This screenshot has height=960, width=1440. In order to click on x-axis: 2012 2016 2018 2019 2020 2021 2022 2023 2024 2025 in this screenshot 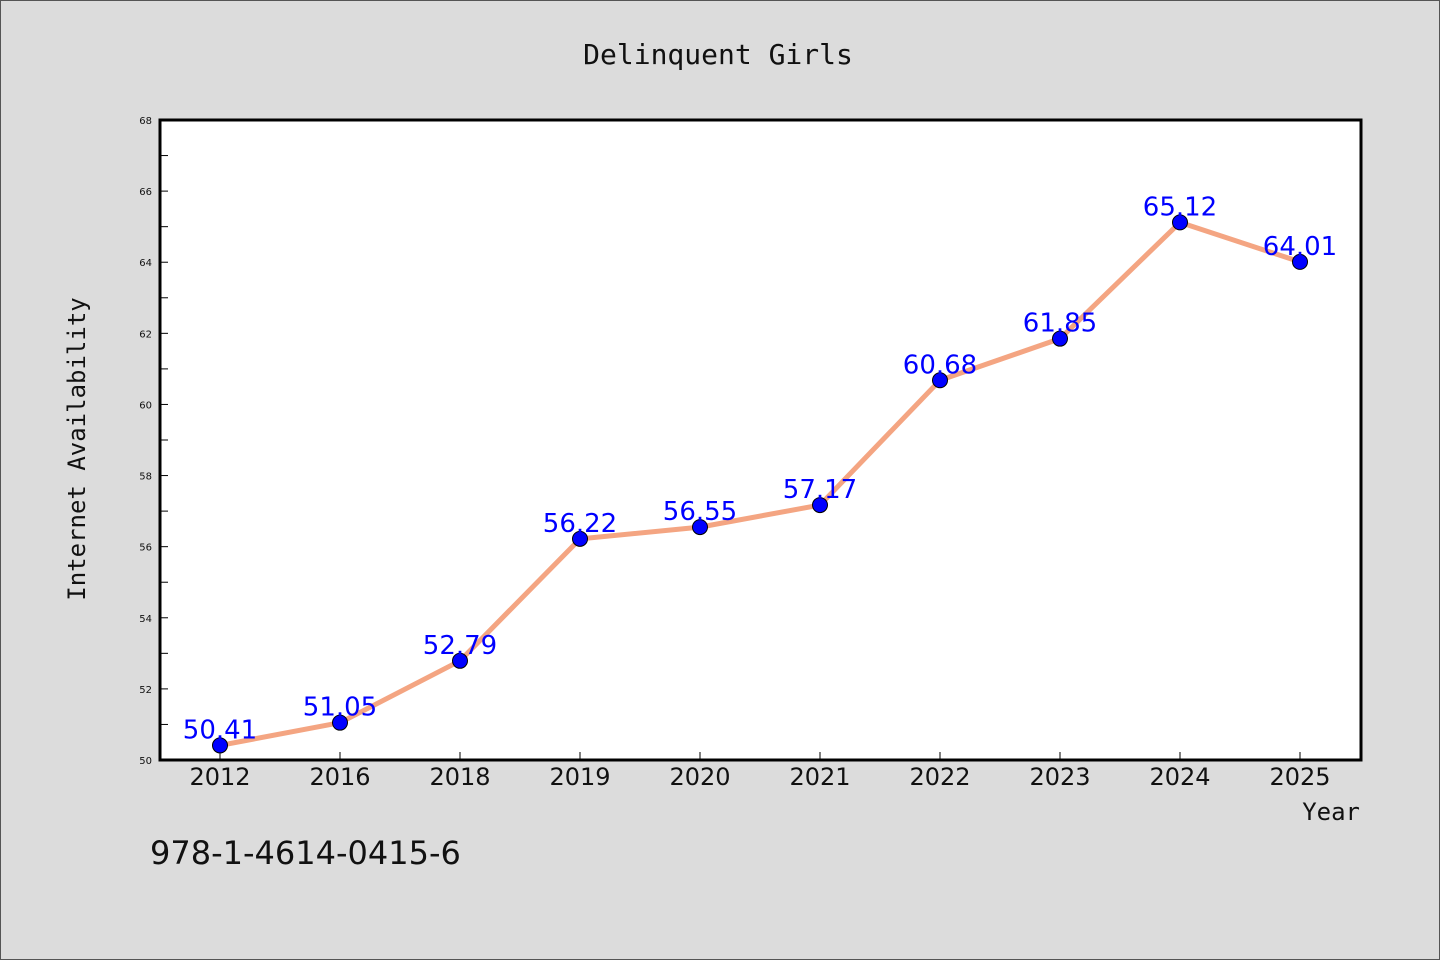, I will do `click(760, 771)`.